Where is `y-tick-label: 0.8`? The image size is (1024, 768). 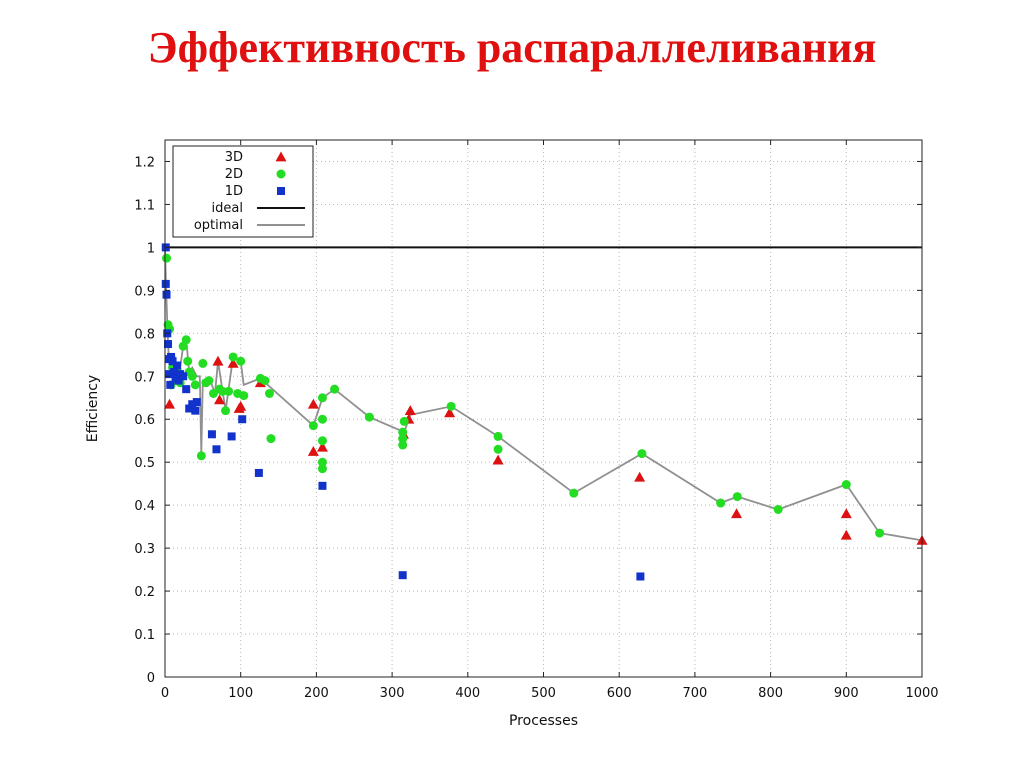 y-tick-label: 0.8 is located at coordinates (144, 334).